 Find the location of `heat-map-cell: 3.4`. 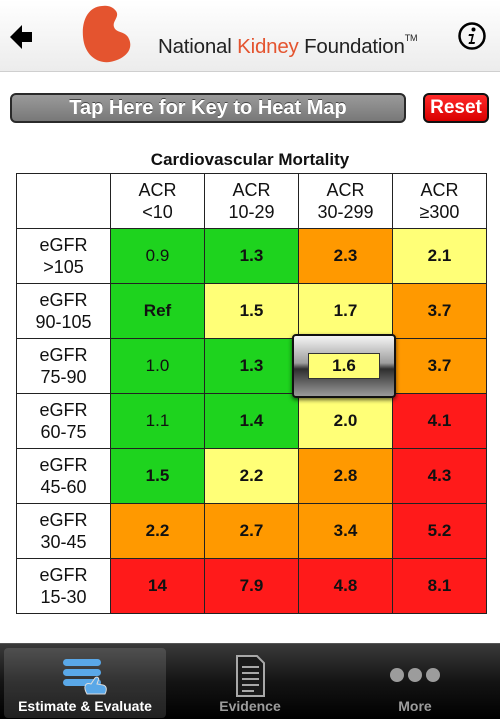

heat-map-cell: 3.4 is located at coordinates (346, 531).